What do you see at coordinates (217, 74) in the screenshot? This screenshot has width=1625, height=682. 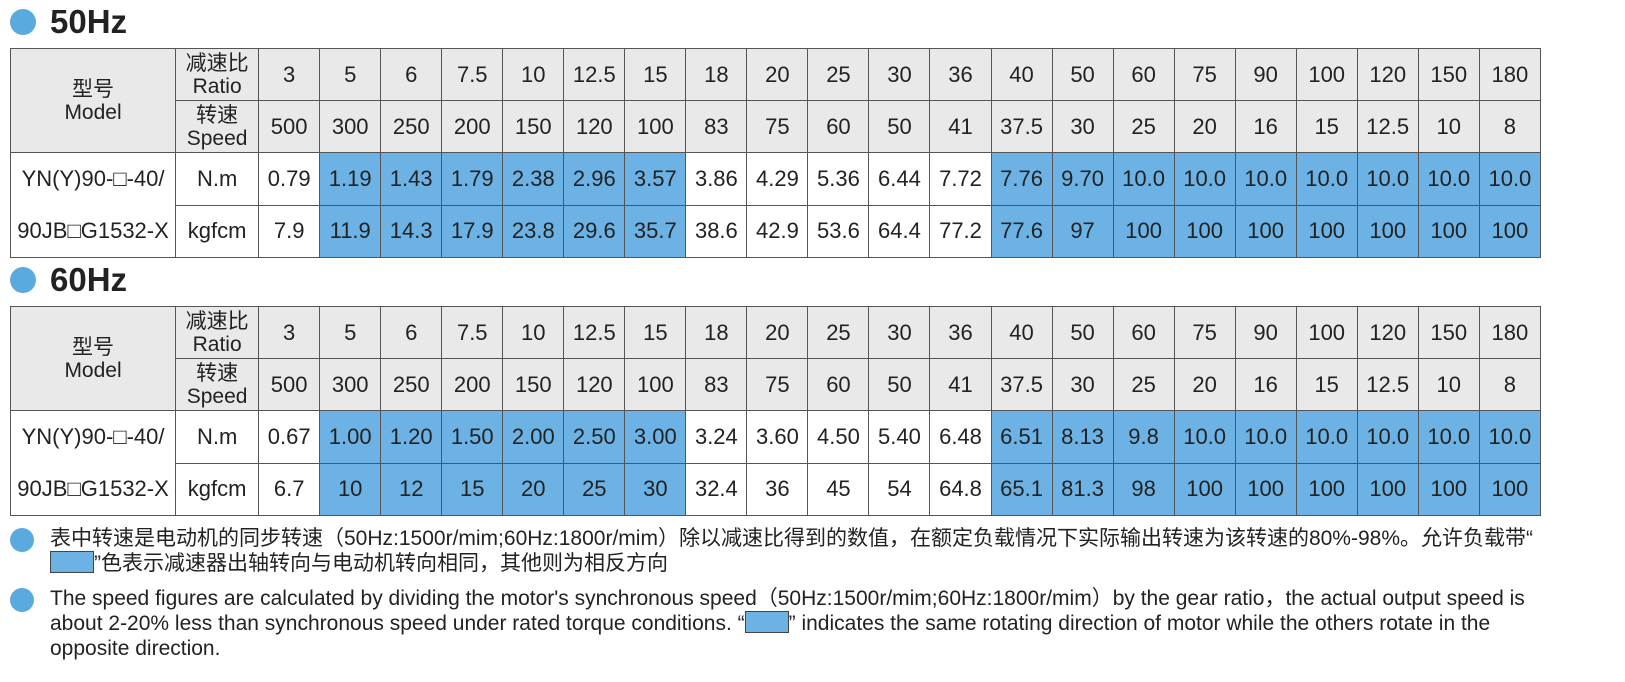 I see `ratio-header: 减速比 Ratio` at bounding box center [217, 74].